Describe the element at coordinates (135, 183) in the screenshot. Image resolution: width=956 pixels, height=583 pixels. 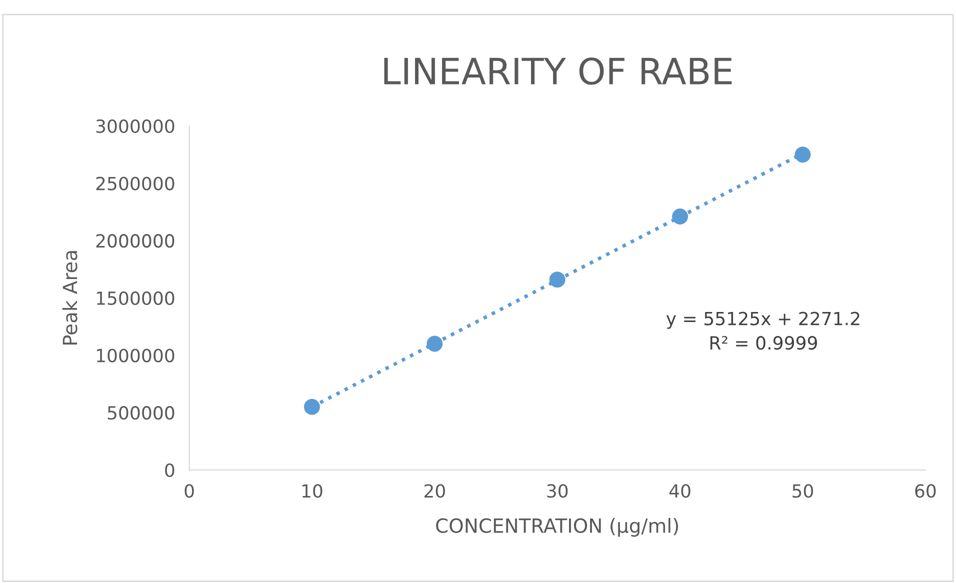
I see `y-tick-label: 2500000` at that location.